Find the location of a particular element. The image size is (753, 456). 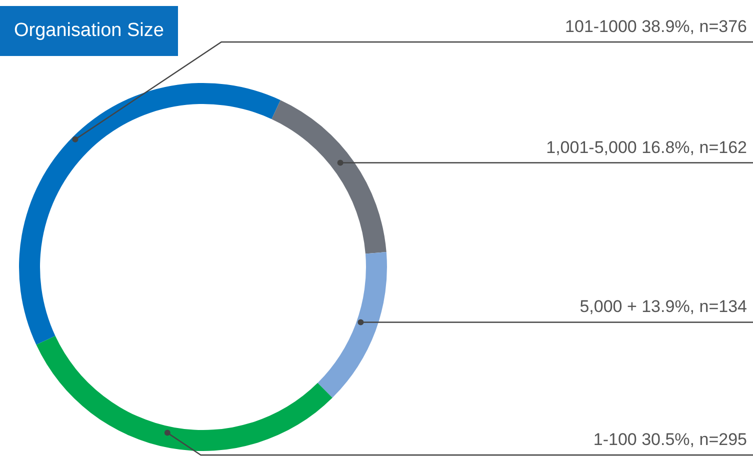

slice-label: 101-1000 38.9%, n=376 is located at coordinates (656, 26).